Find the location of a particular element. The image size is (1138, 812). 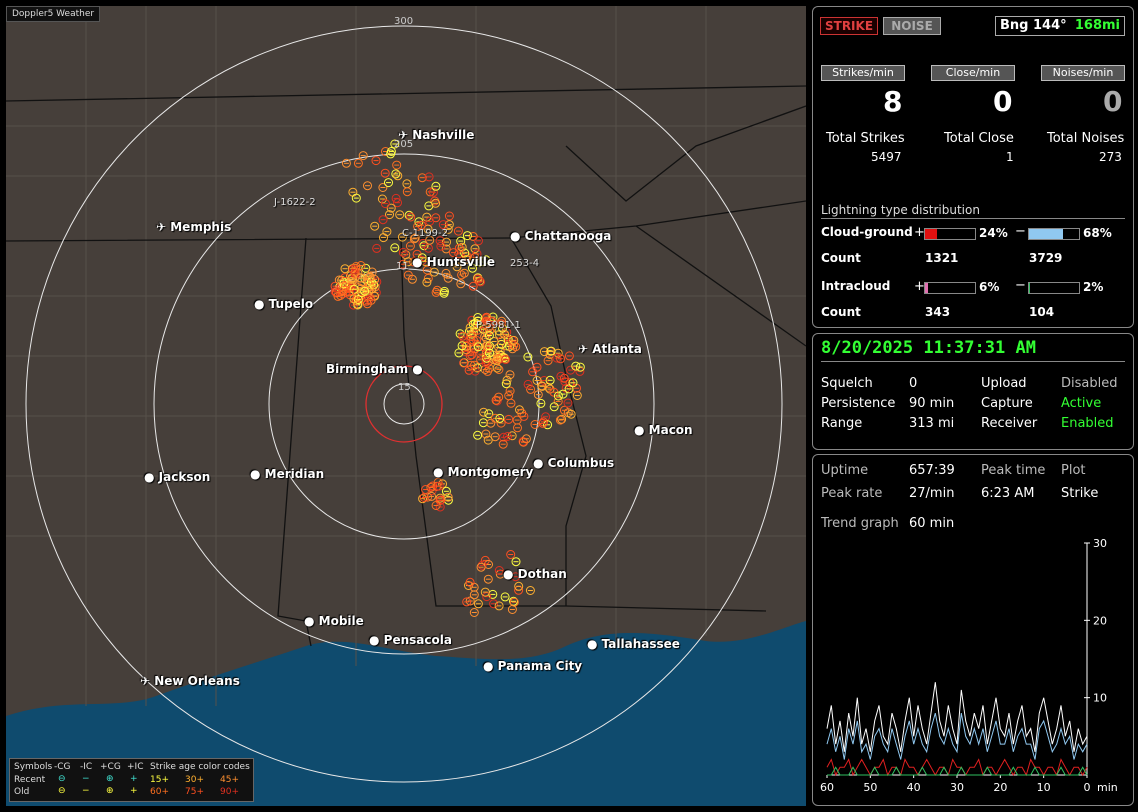

legend-age: 30+ is located at coordinates (194, 780).